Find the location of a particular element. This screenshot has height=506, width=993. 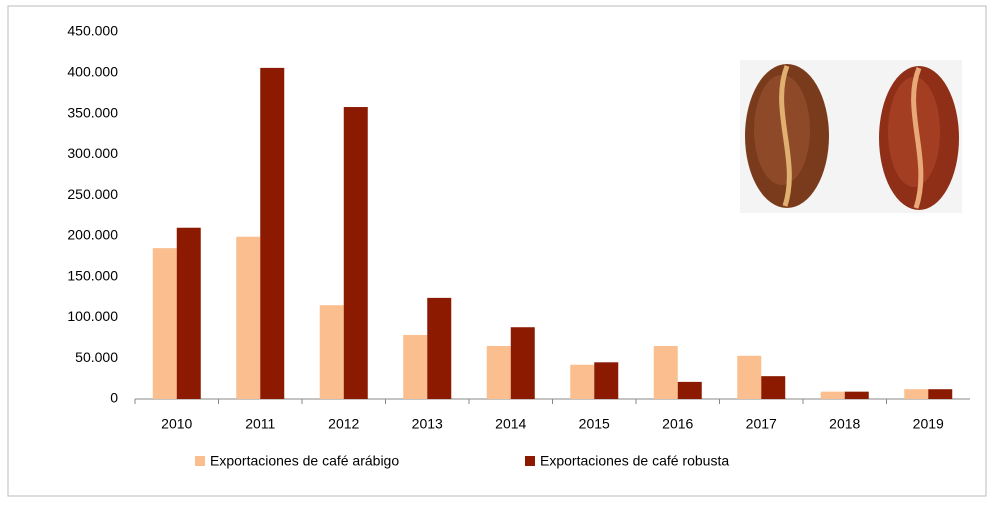

y-tick-label: 300.000 is located at coordinates (92, 153).